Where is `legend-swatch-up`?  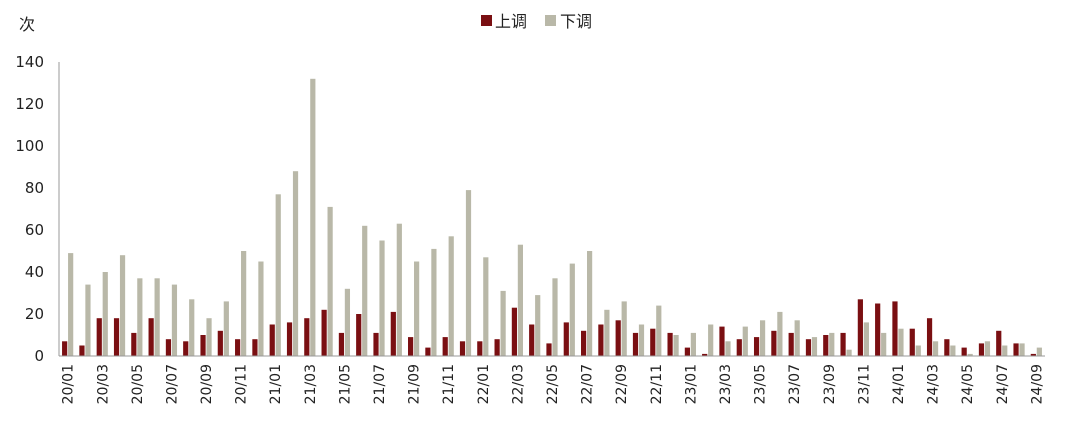
legend-swatch-up is located at coordinates (486, 20).